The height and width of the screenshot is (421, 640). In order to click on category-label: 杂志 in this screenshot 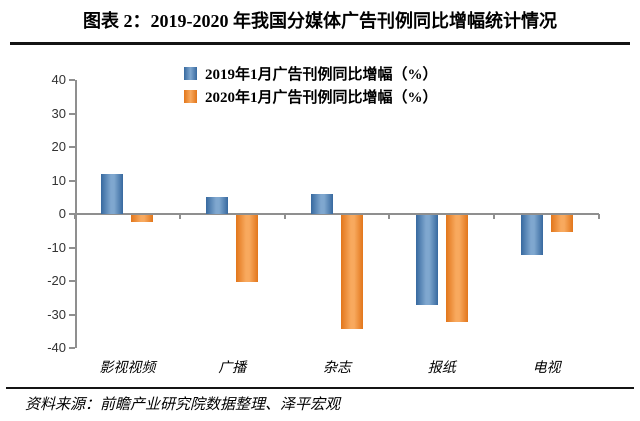, I will do `click(336, 368)`.